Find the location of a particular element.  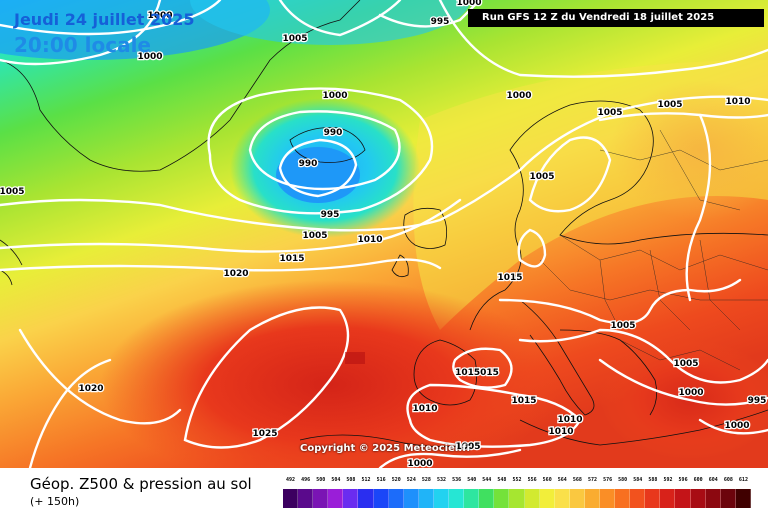

color-scale-label: 532 is located at coordinates (441, 480).